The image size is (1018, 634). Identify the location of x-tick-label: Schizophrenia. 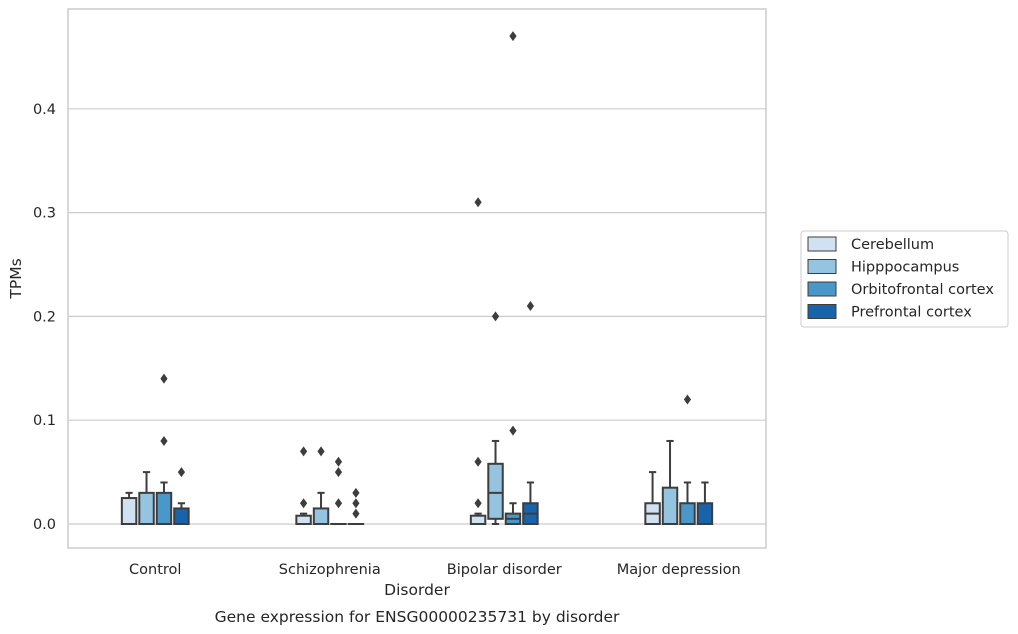
(330, 570).